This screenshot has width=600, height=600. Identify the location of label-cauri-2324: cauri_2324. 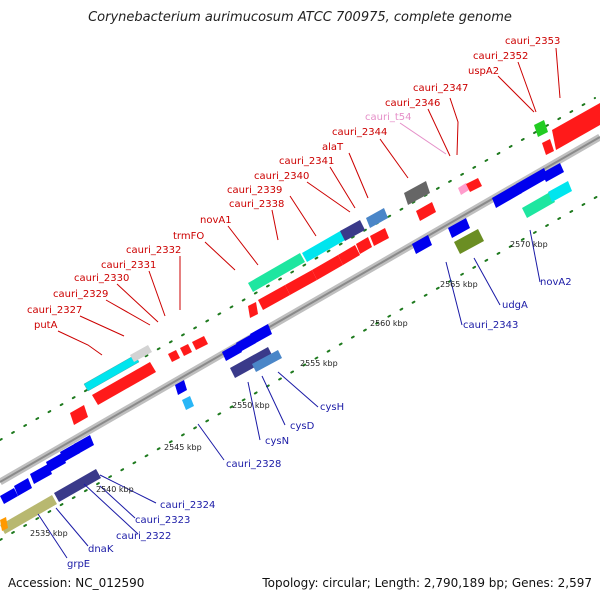
(187, 505).